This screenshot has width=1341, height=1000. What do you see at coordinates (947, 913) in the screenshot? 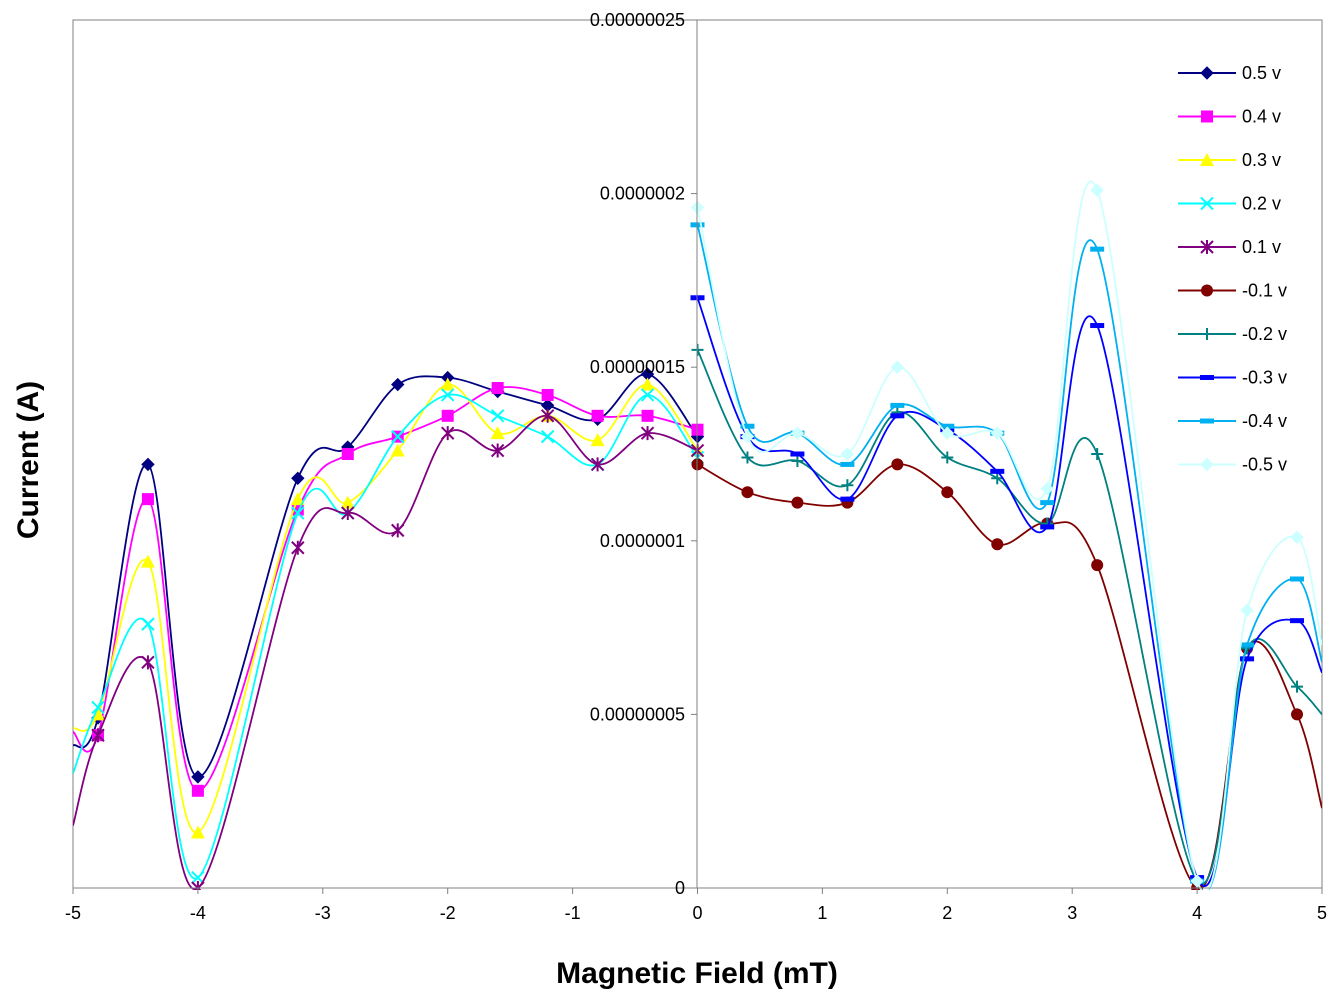
I see `x-tick-label: 2` at bounding box center [947, 913].